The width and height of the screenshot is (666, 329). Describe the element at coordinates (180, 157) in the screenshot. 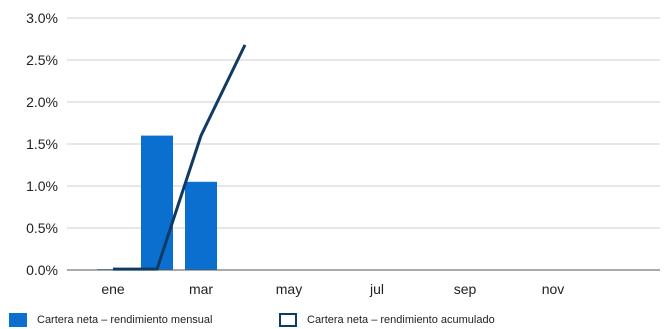

I see `cumulative-line` at that location.